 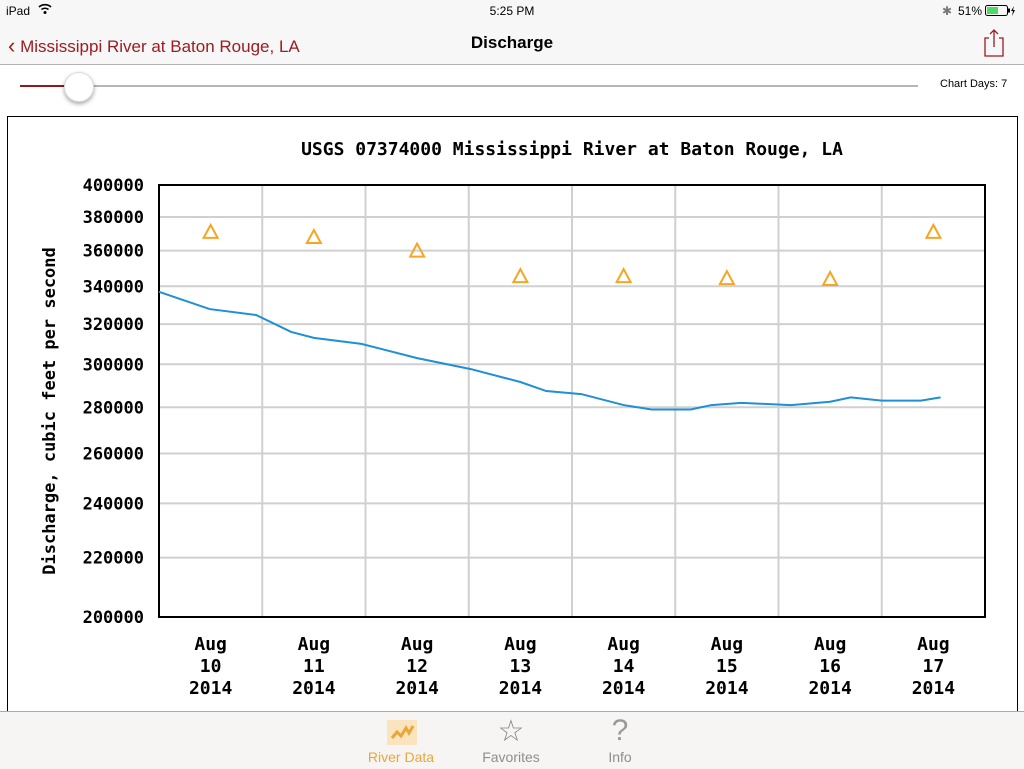 What do you see at coordinates (624, 666) in the screenshot?
I see `x-tick-label: 14` at bounding box center [624, 666].